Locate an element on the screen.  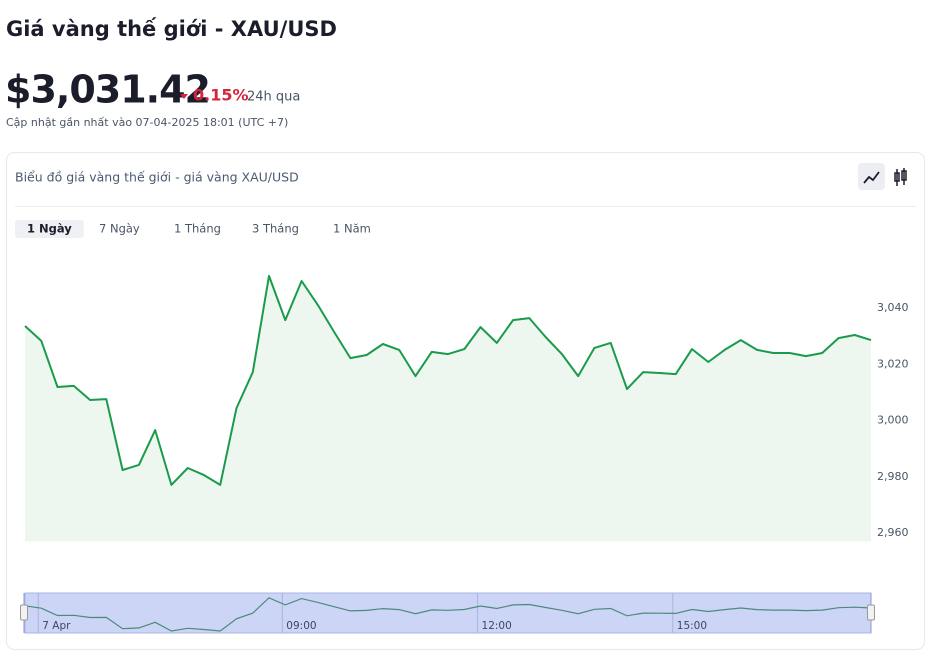
tab-label: 3 Tháng is located at coordinates (275, 229).